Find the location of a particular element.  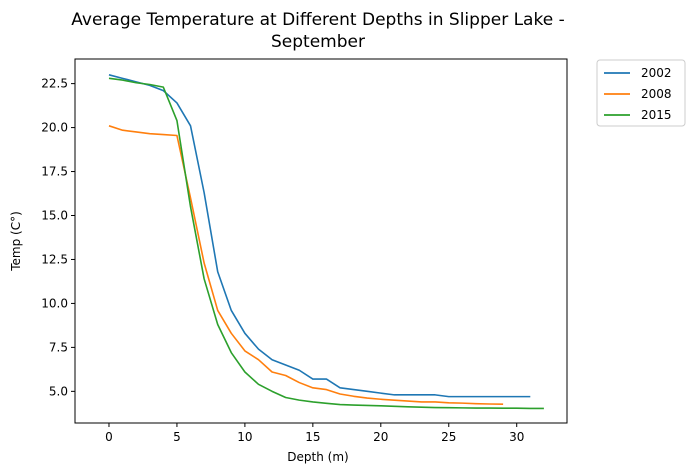

x-tick-label: 30 is located at coordinates (516, 437).